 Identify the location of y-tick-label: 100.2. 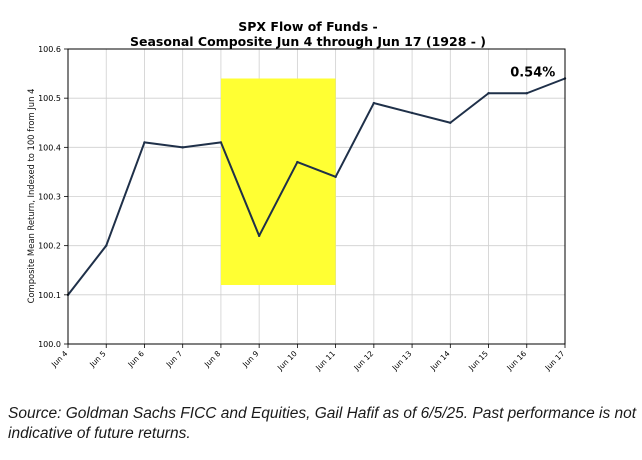
(49, 246).